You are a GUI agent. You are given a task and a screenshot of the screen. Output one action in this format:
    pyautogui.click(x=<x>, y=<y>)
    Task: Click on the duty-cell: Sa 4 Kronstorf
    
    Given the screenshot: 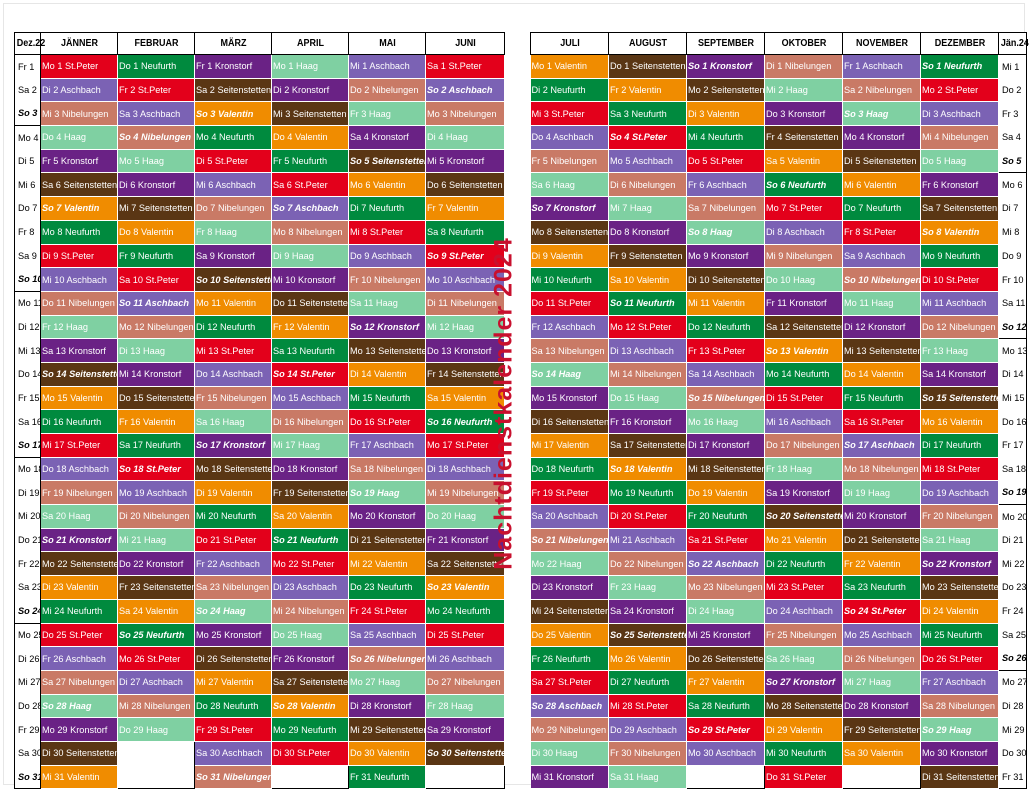 What is the action you would take?
    pyautogui.click(x=387, y=137)
    